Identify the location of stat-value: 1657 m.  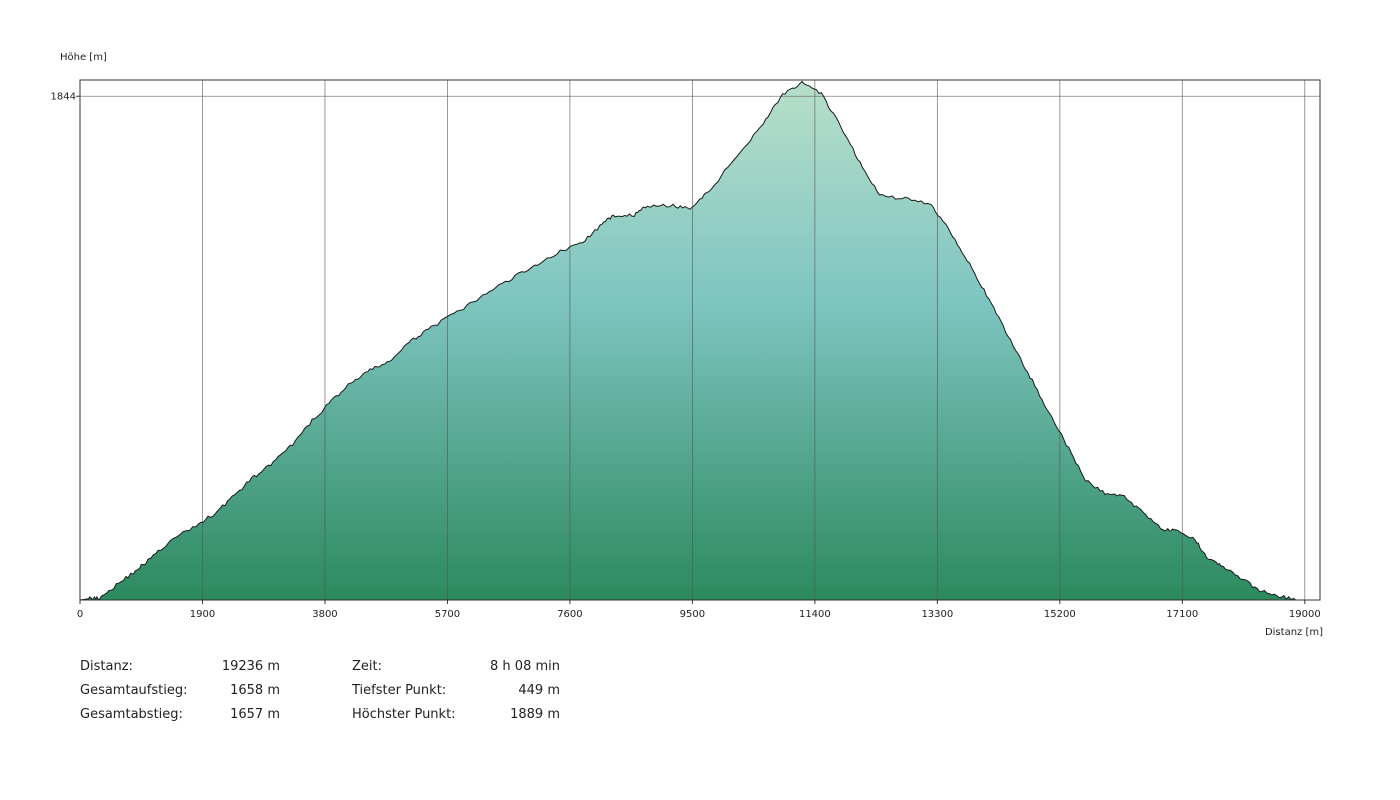
(255, 714).